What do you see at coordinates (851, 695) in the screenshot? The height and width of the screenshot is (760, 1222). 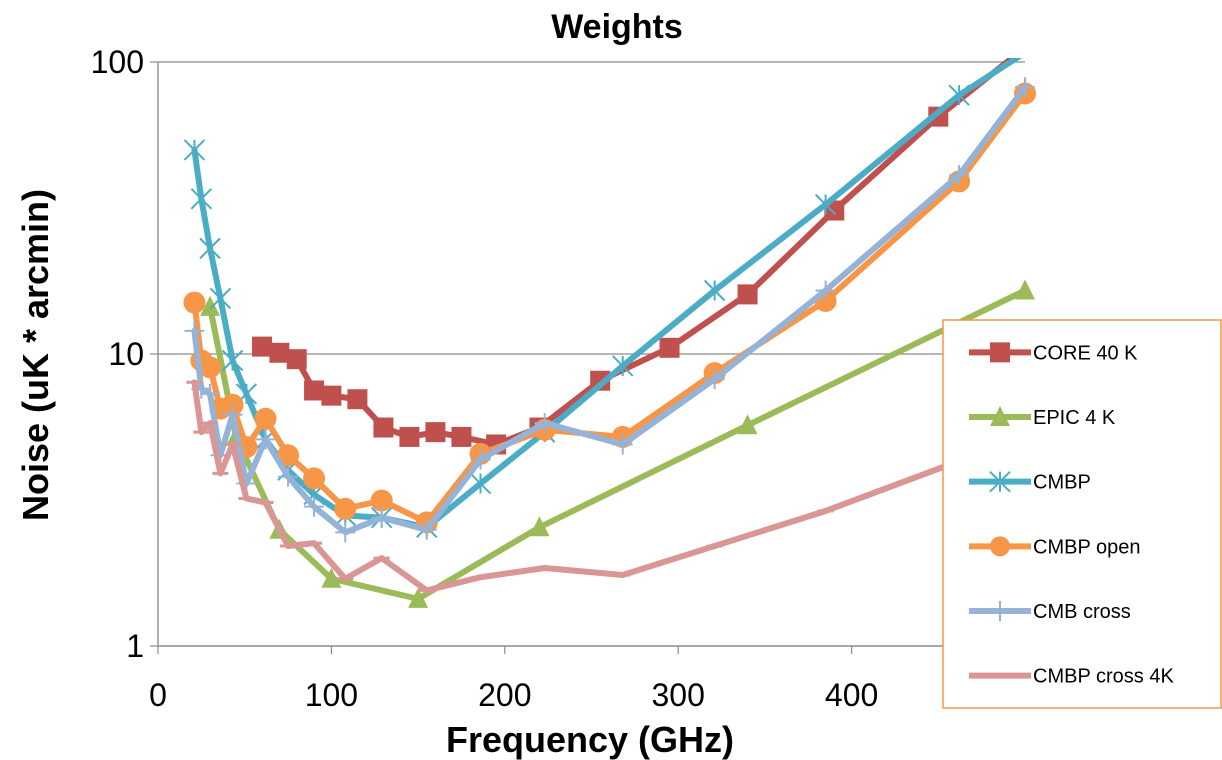 I see `x-tick-label: 400` at bounding box center [851, 695].